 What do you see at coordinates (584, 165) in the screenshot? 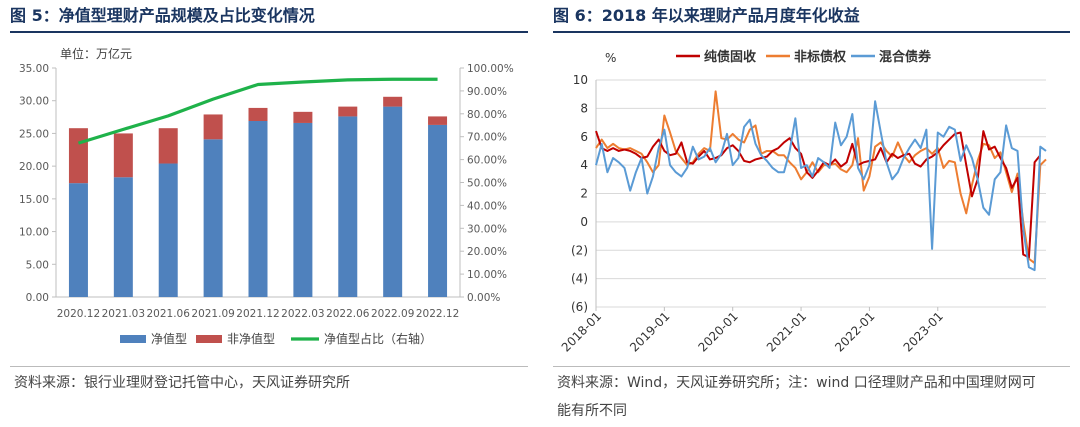
I see `y-tick-label: 4` at bounding box center [584, 165].